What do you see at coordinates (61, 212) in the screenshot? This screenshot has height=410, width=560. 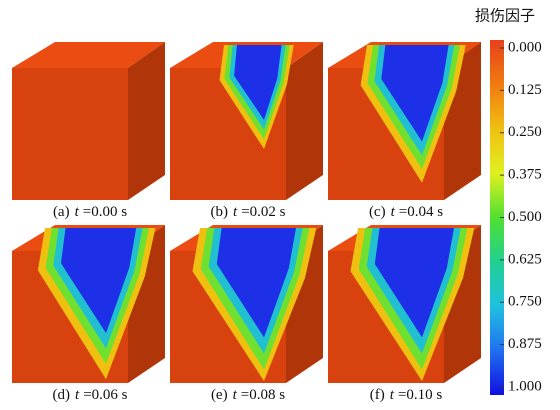 I see `caption-label: (a)` at bounding box center [61, 212].